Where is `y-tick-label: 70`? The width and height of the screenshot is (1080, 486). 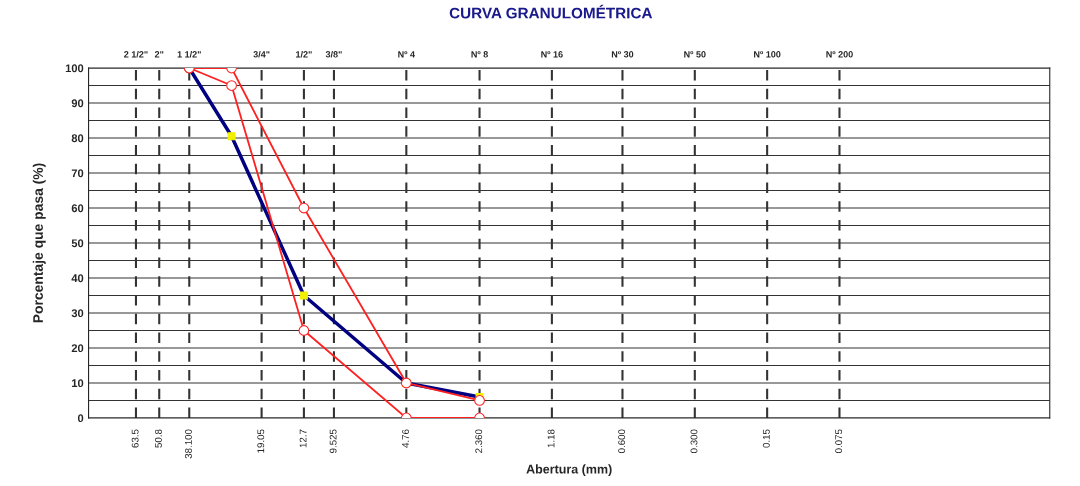
y-tick-label: 70 is located at coordinates (77, 173).